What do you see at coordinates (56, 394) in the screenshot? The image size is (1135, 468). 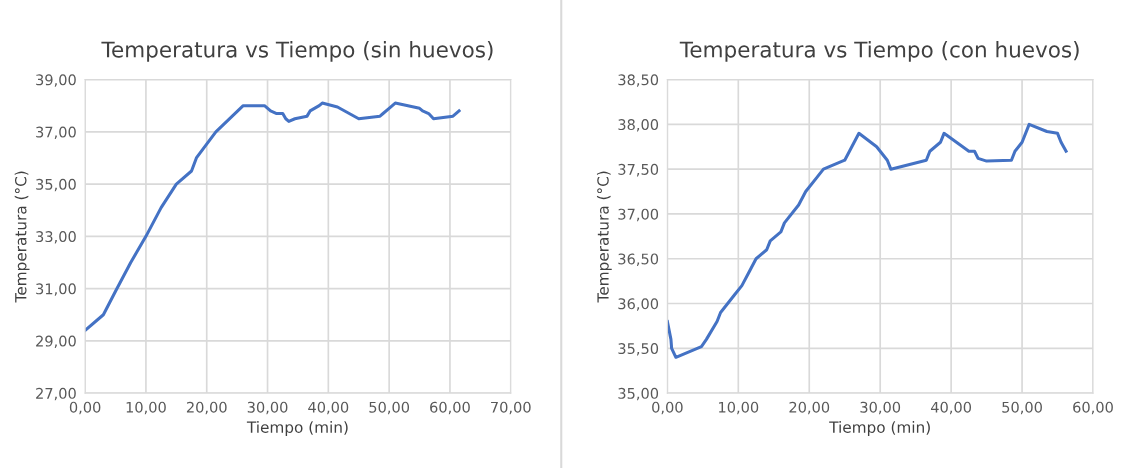 I see `y-tick-label: 27,00` at bounding box center [56, 394].